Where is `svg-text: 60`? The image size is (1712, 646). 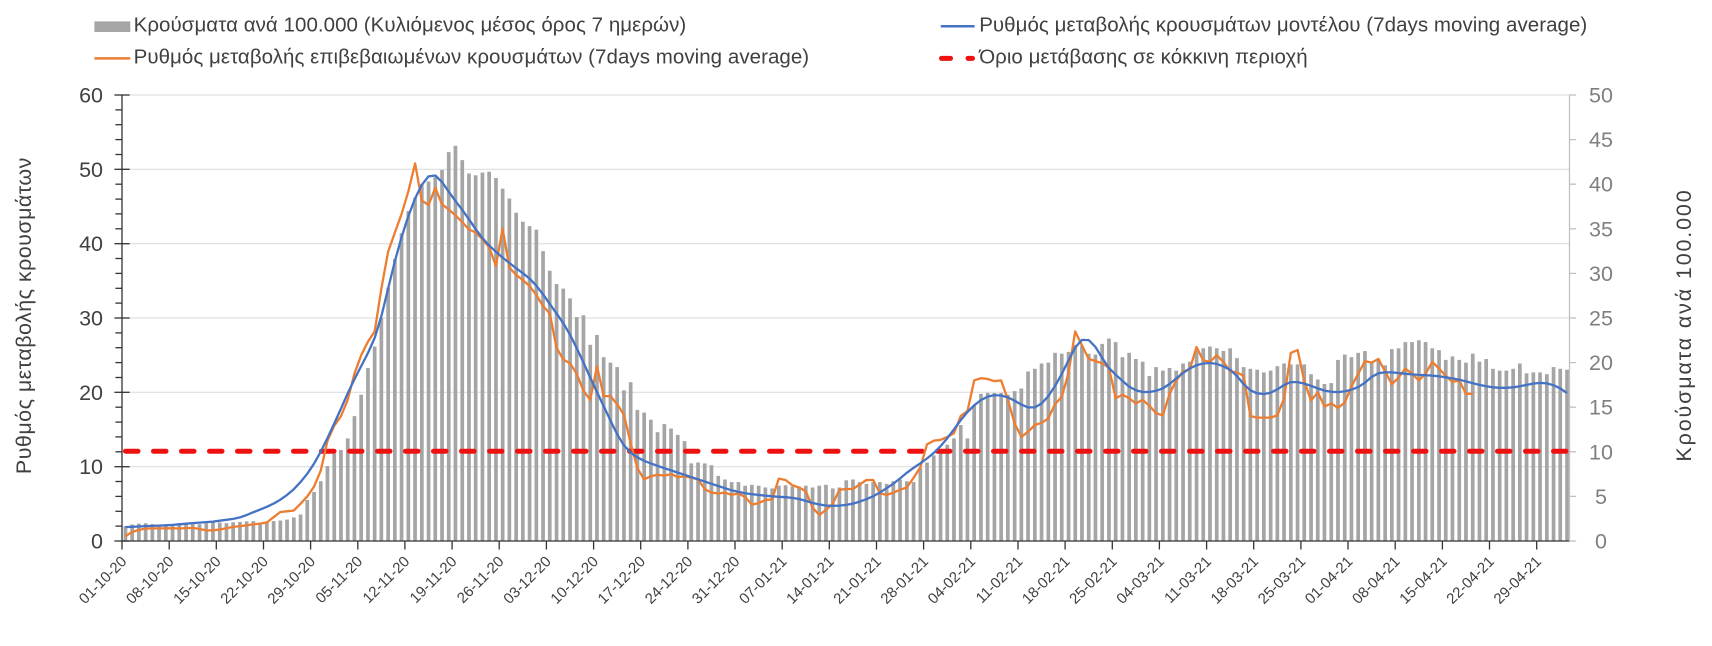
svg-text: 60 is located at coordinates (91, 96).